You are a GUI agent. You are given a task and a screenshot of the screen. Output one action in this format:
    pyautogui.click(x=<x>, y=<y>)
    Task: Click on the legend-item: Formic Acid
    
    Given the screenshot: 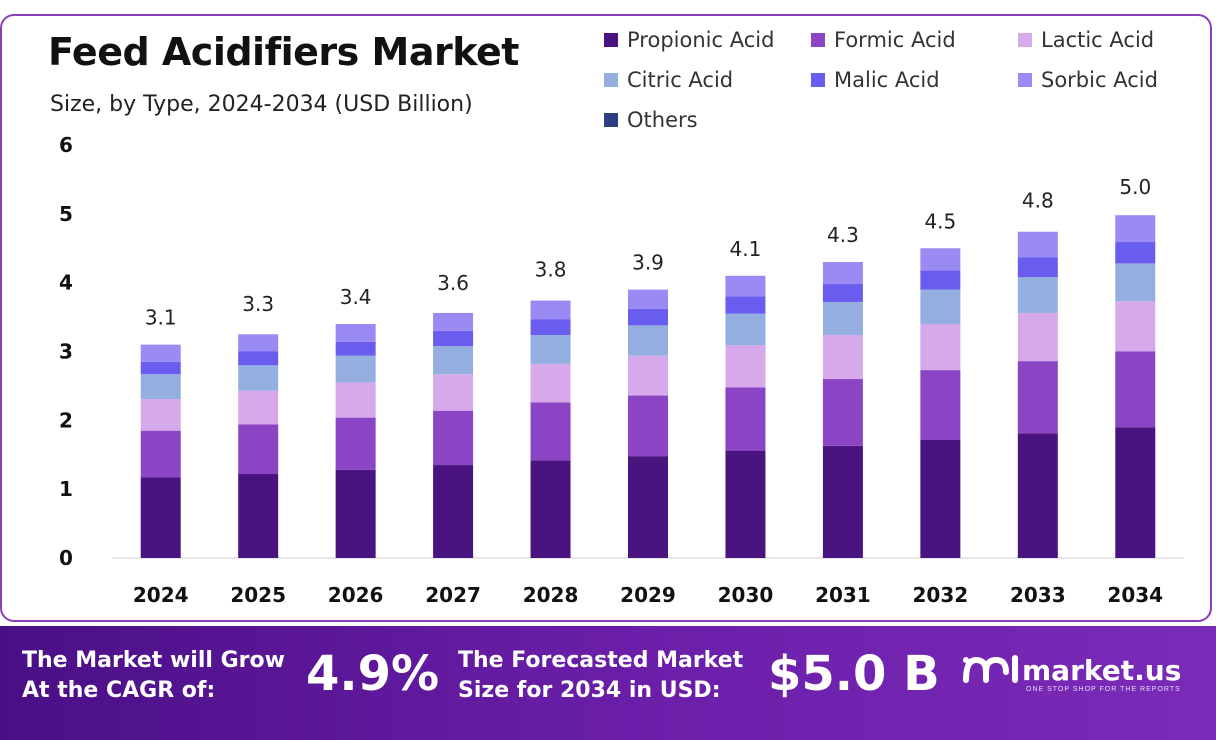 What is the action you would take?
    pyautogui.click(x=883, y=40)
    